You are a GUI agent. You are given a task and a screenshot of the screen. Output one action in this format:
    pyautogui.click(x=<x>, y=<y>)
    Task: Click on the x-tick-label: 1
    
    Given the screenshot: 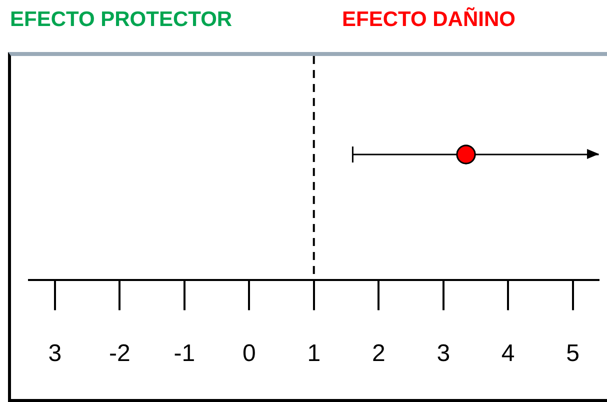 What is the action you would take?
    pyautogui.click(x=314, y=354)
    